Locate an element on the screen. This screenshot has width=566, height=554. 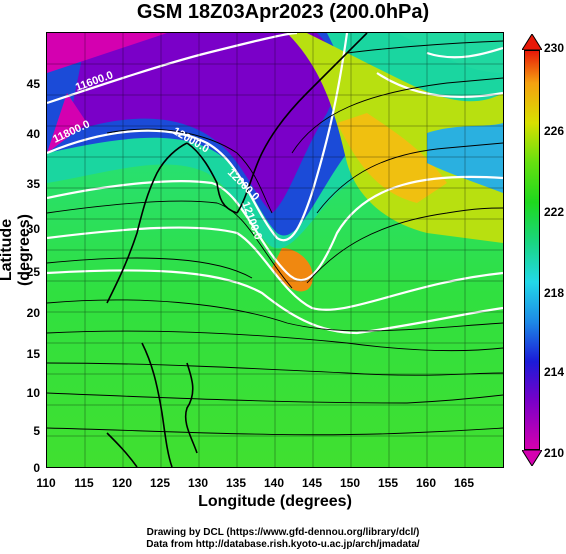
x-tick-label: 140 is located at coordinates (274, 483).